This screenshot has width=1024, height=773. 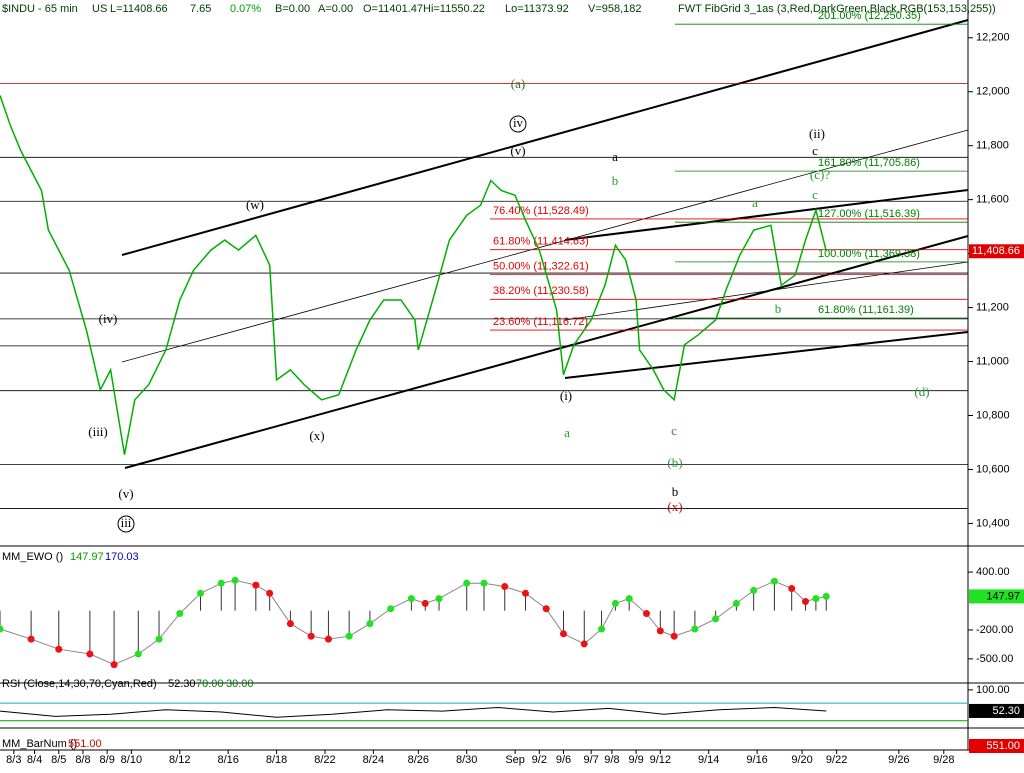 I want to click on header-text: US, so click(x=99, y=9).